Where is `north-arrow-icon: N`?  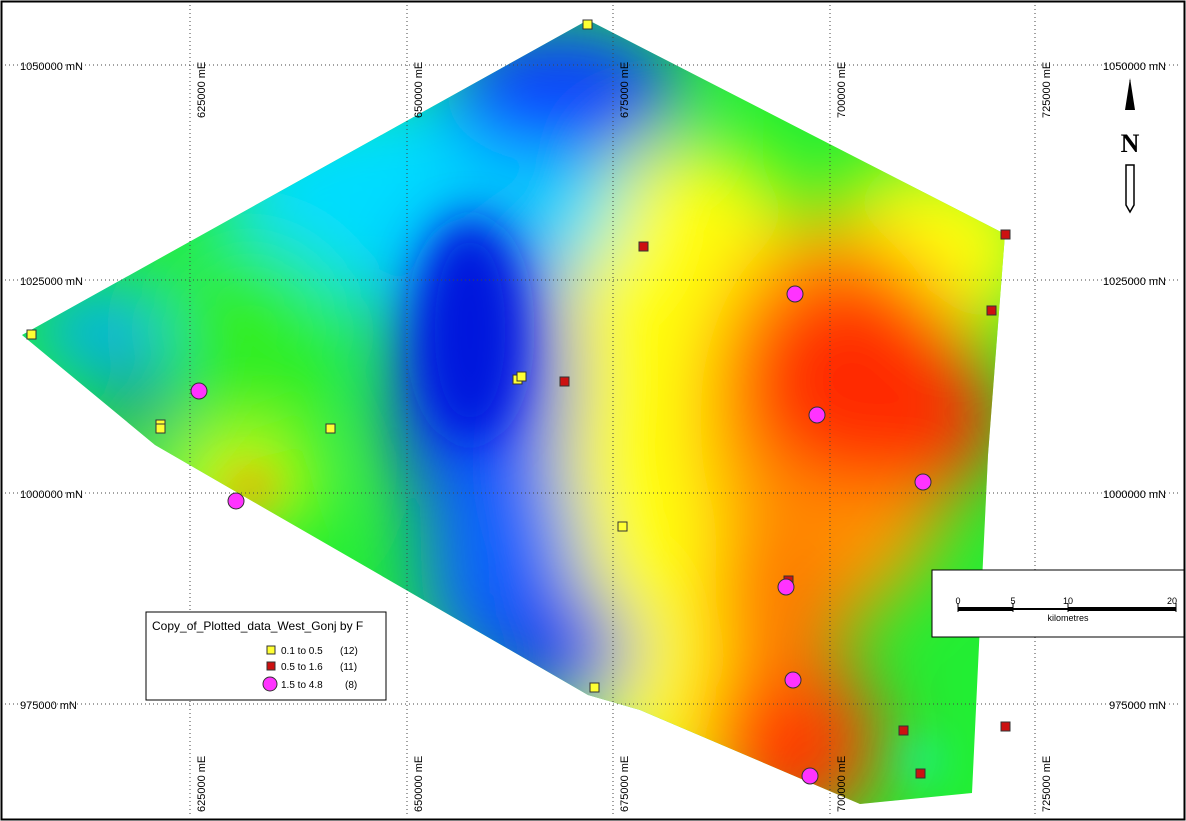
north-arrow-icon: N is located at coordinates (1130, 146).